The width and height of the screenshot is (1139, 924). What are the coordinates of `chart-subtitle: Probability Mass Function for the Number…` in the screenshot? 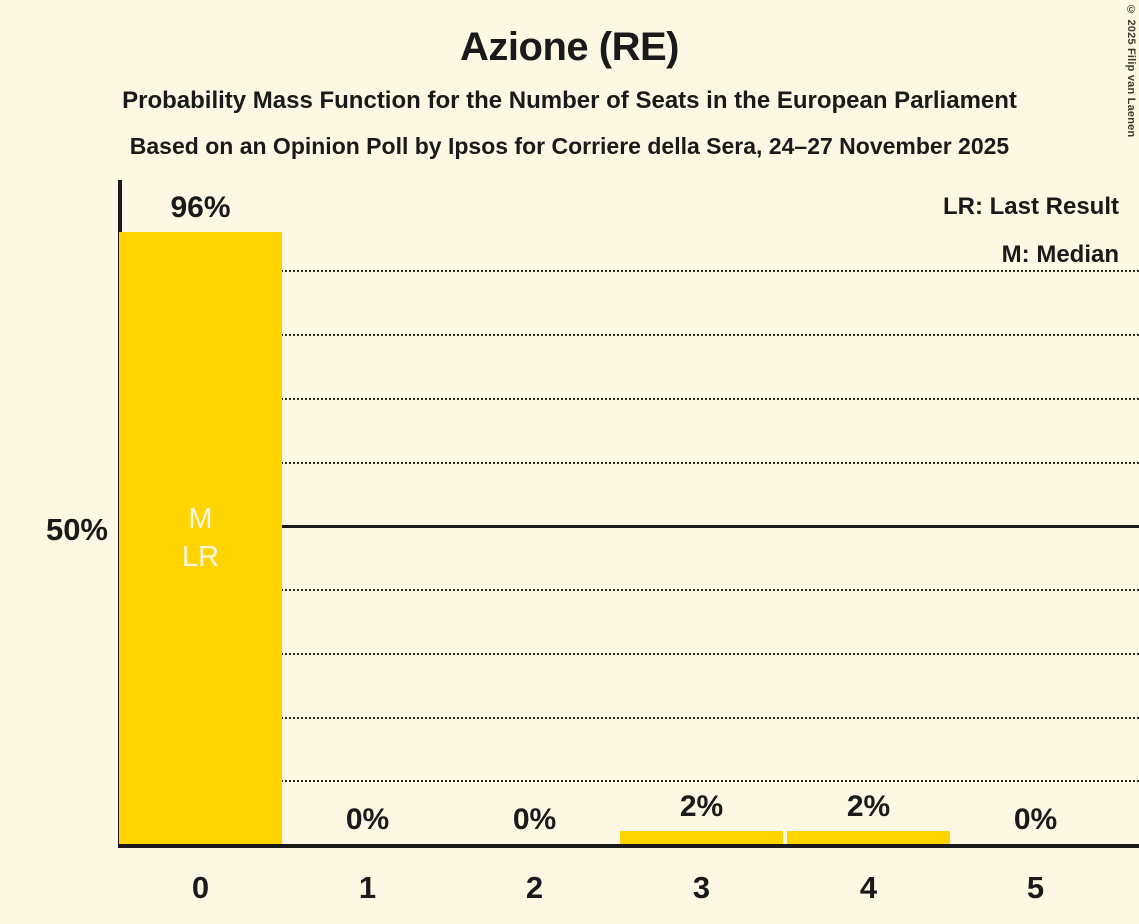 It's located at (569, 100).